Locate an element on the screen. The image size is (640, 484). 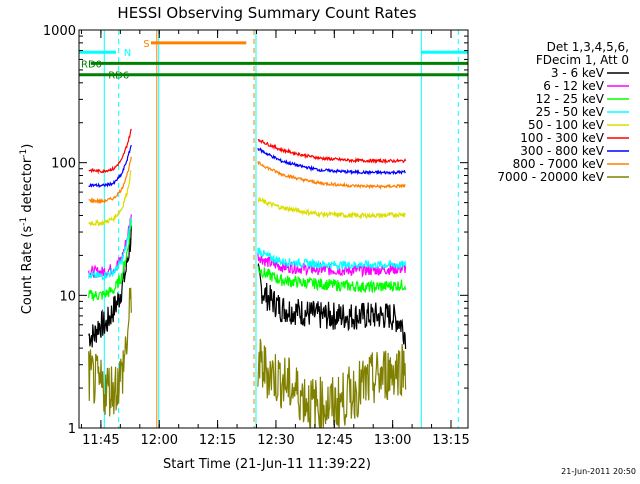
legend-entry-label: 300 - 800 keV is located at coordinates (562, 151).